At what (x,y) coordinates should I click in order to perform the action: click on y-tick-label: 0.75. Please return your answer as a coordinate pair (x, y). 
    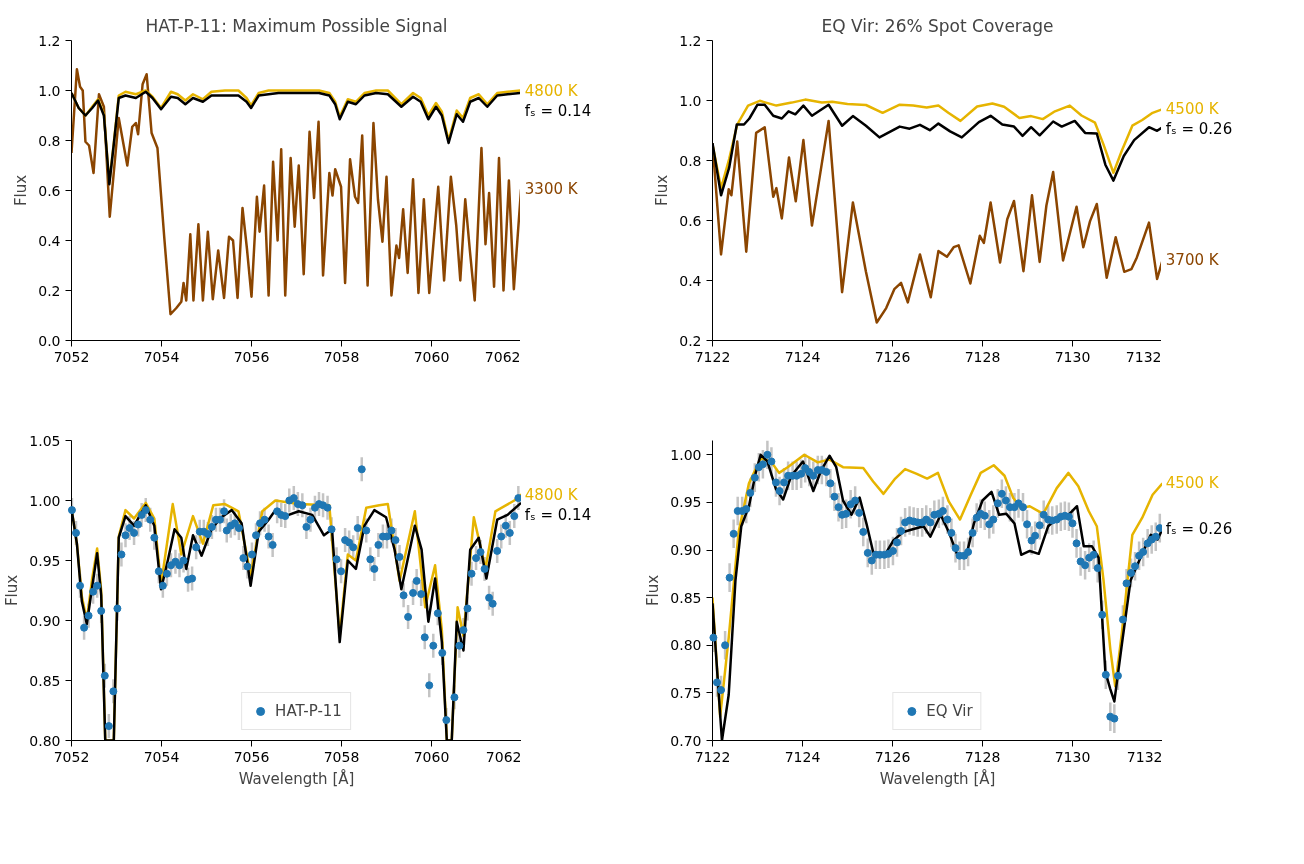
    Looking at the image, I should click on (686, 692).